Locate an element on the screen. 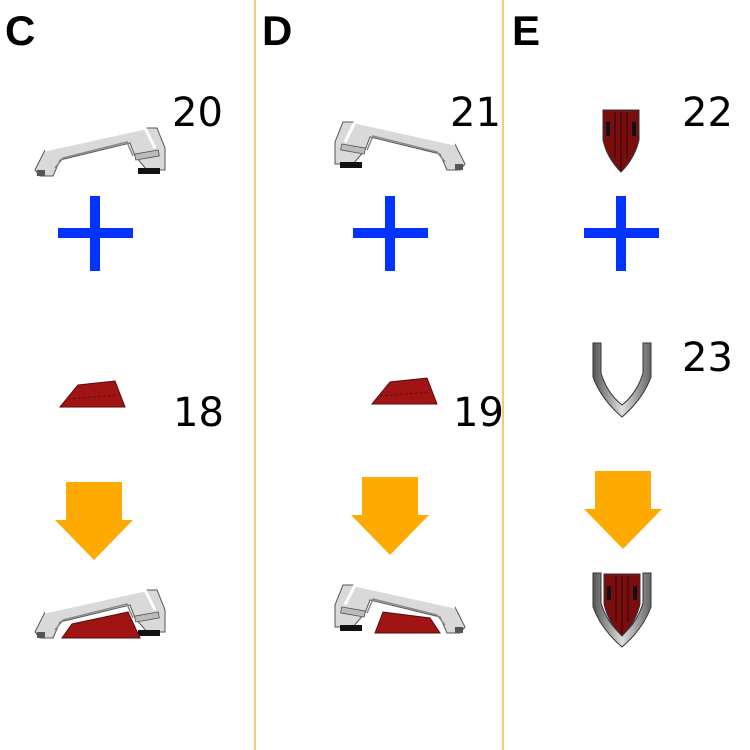 This screenshot has height=750, width=750. part-v-frame is located at coordinates (622, 380).